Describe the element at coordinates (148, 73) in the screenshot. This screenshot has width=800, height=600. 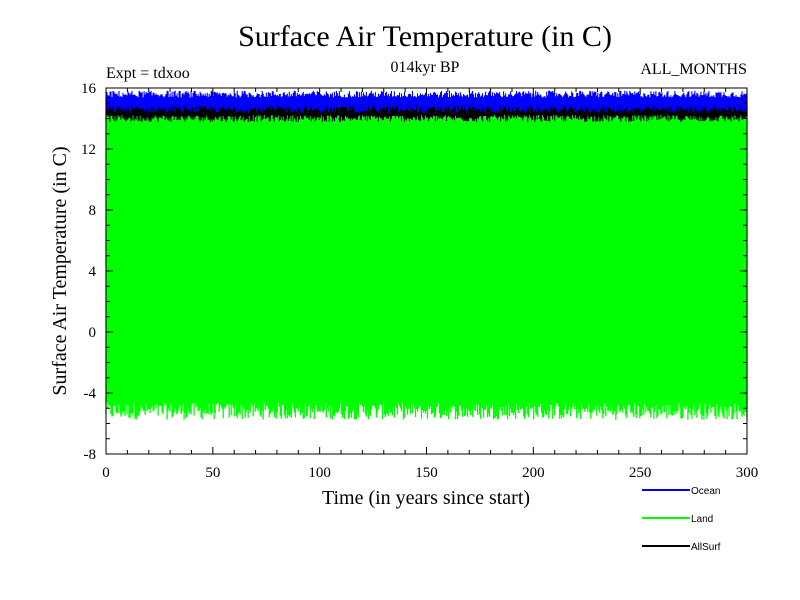
I see `chart-subtitle-left: Expt = tdxoo` at that location.